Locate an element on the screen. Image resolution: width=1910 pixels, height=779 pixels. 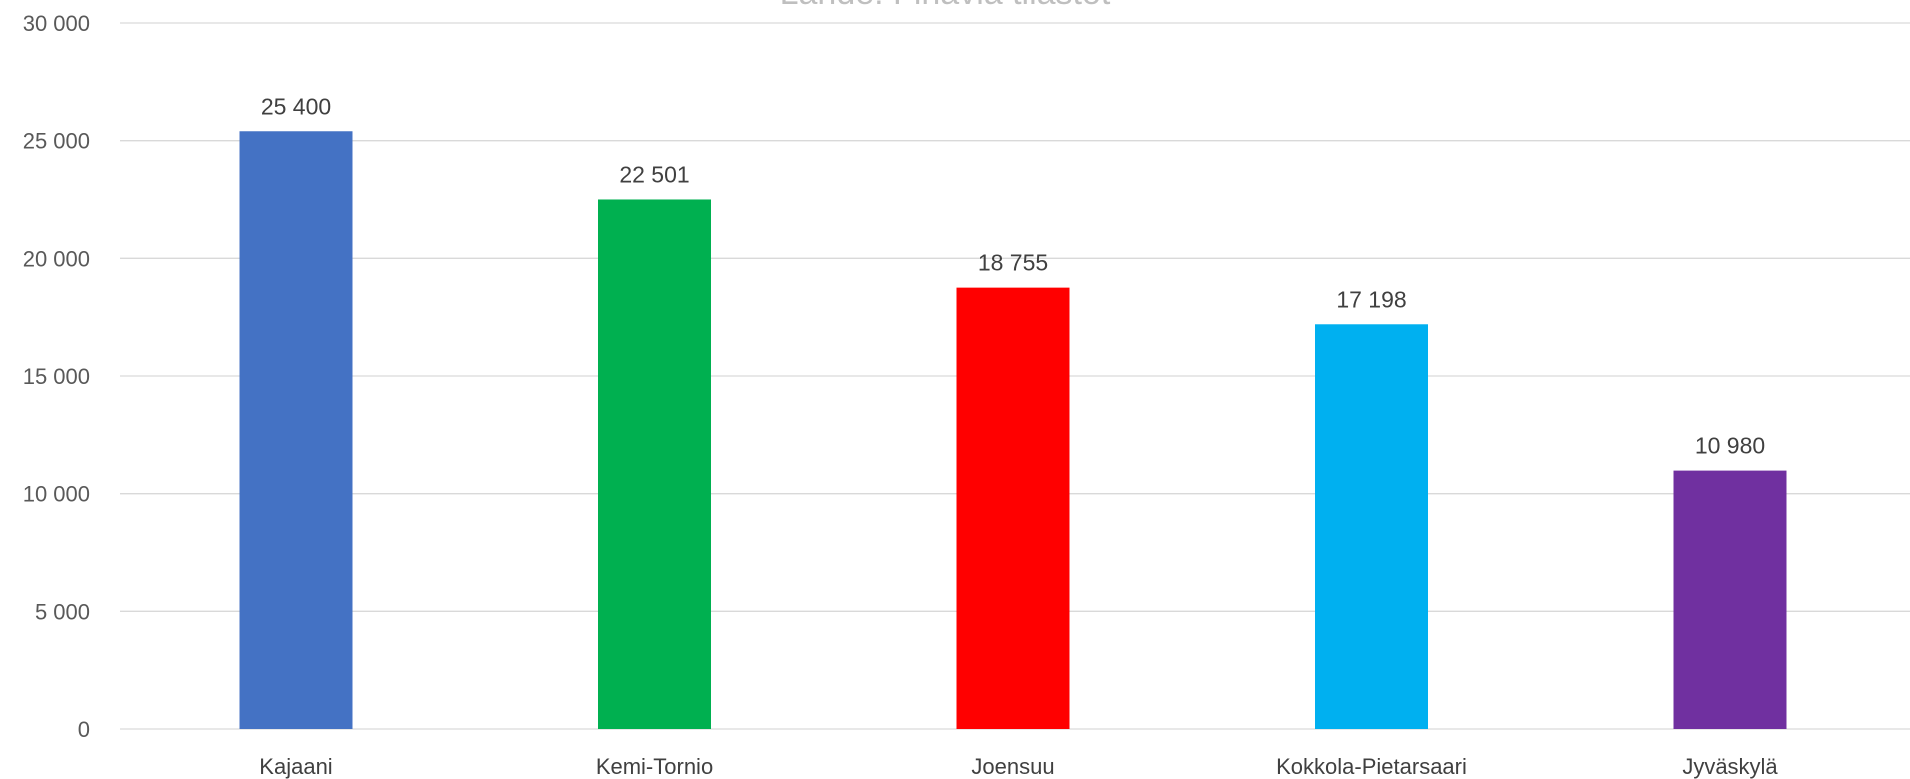
x-category-label: Kajaani is located at coordinates (295, 766).